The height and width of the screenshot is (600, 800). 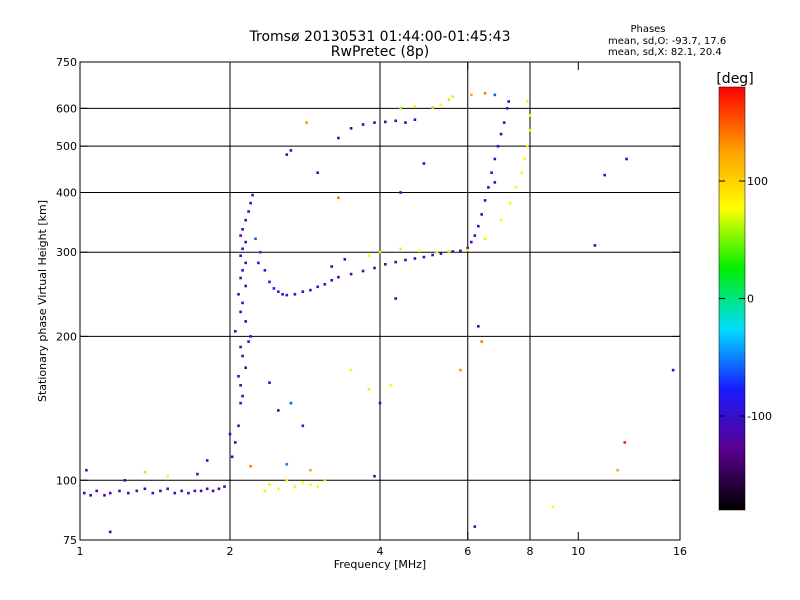 What do you see at coordinates (380, 37) in the screenshot?
I see `chart-title: Tromsø 20130531 01:44:00-01:45:43` at bounding box center [380, 37].